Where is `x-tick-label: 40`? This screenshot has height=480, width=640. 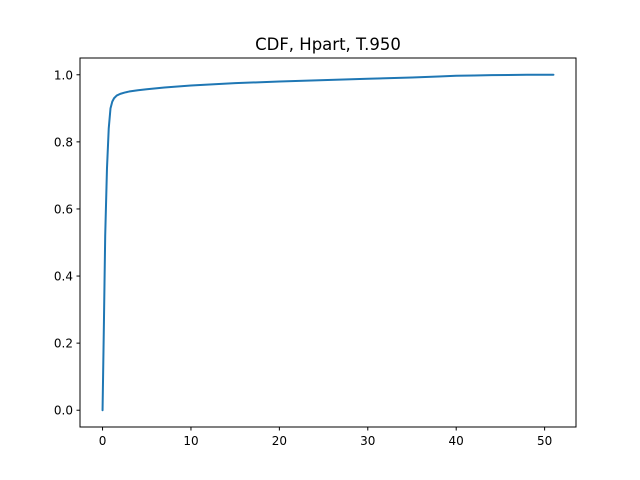
x-tick-label: 40 is located at coordinates (456, 441).